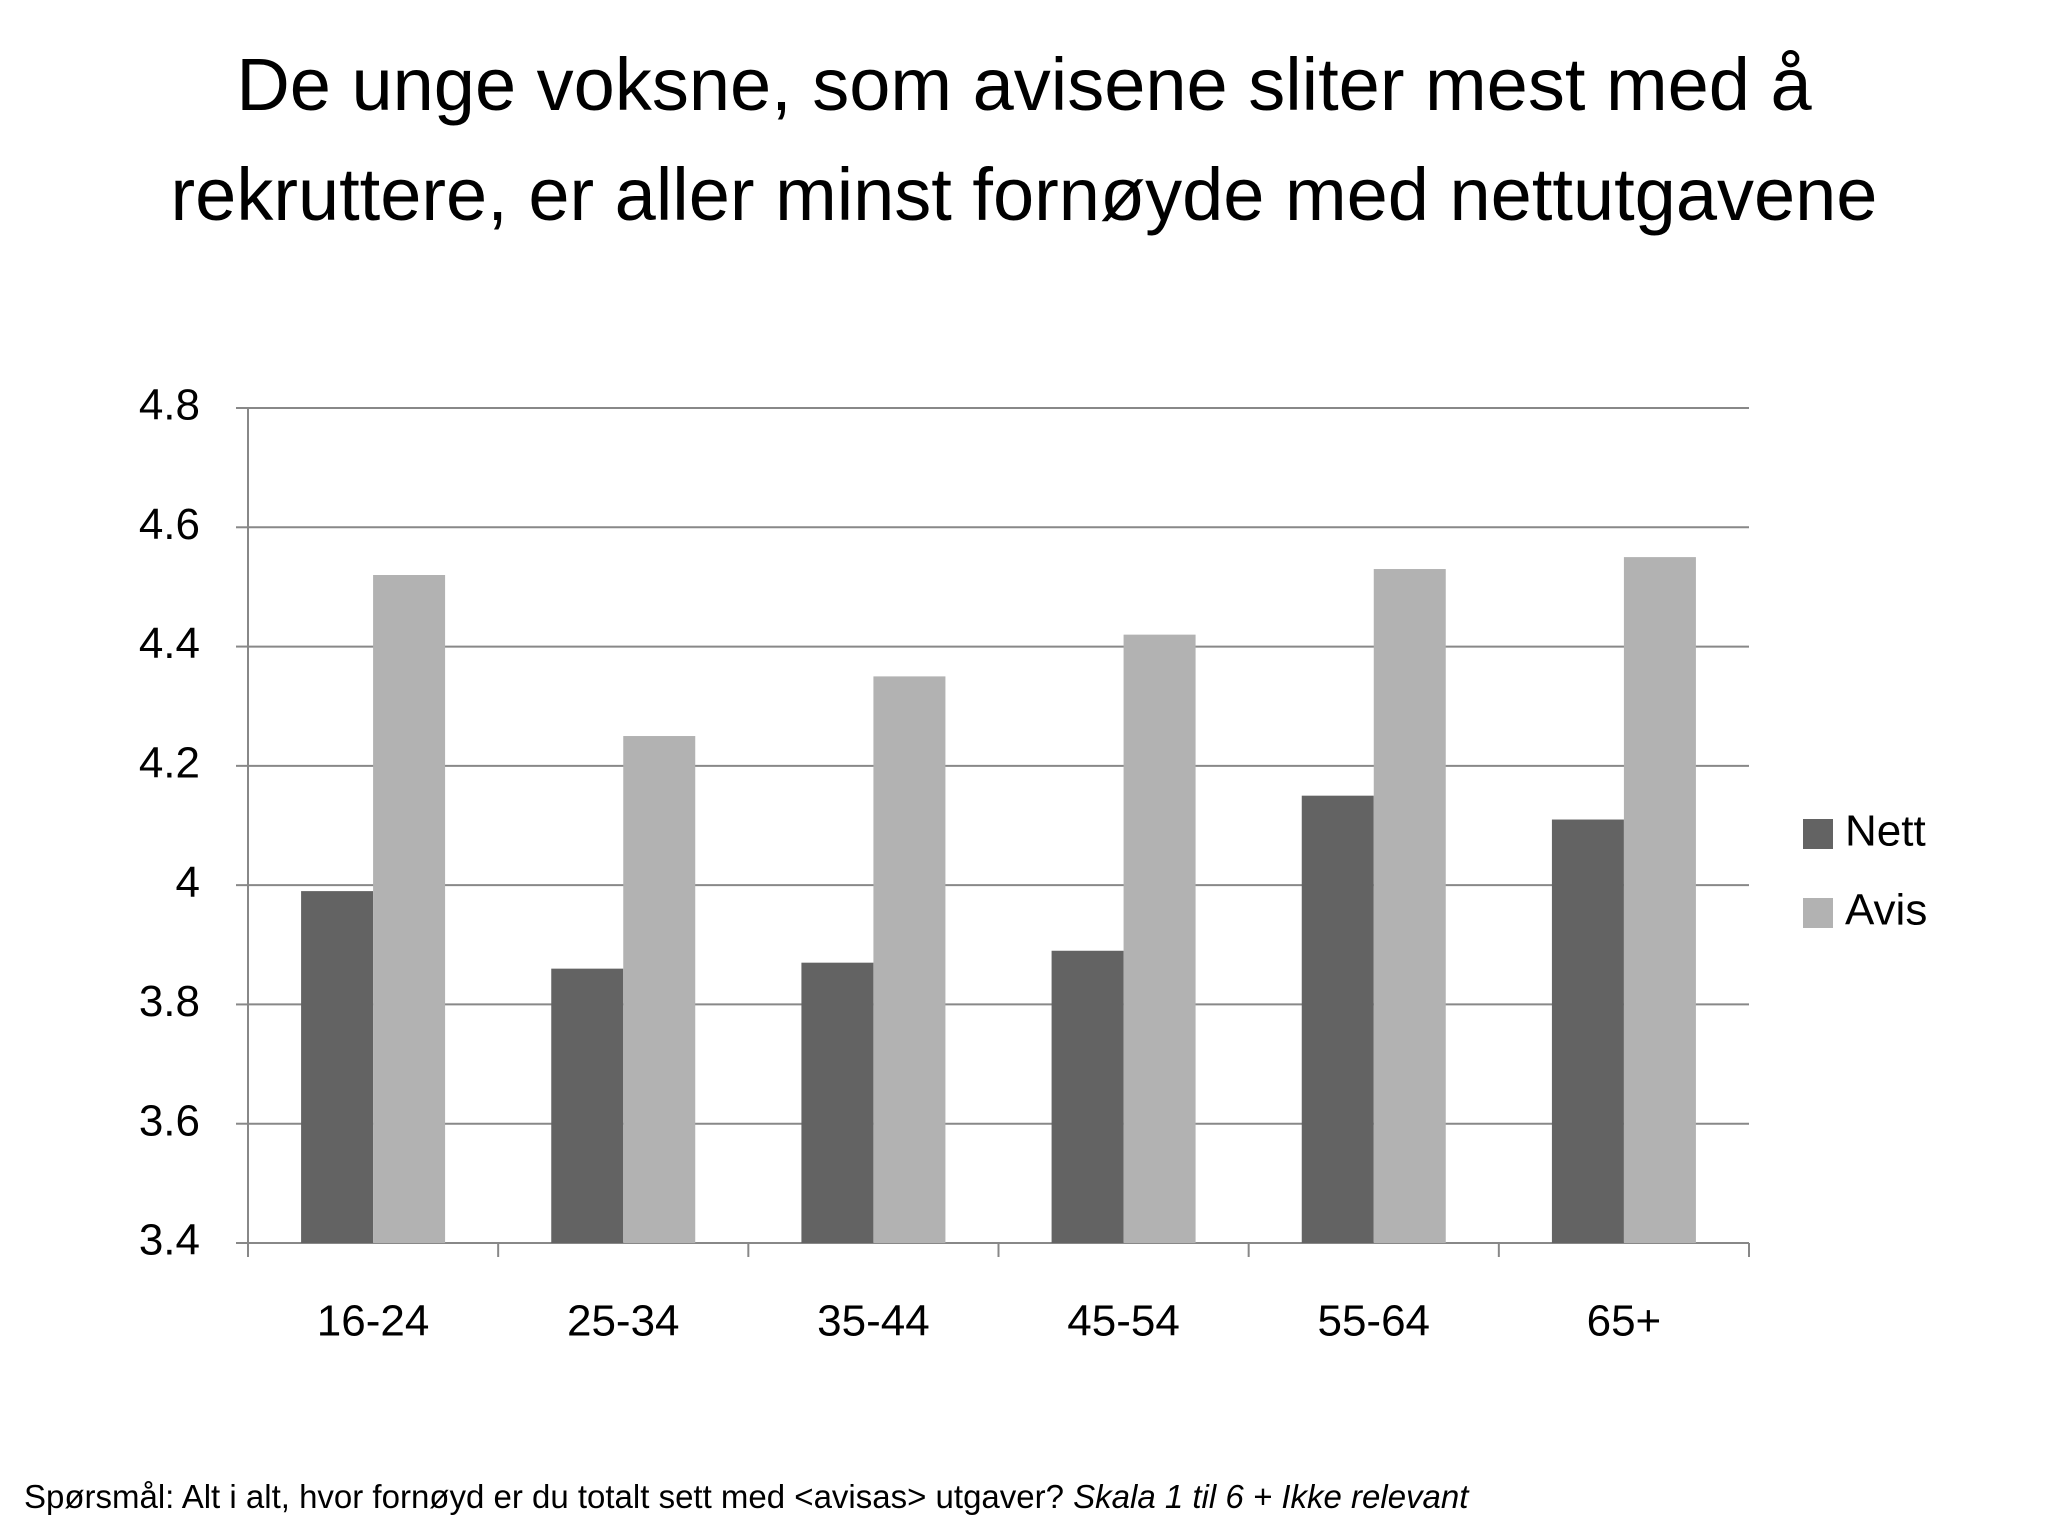 This screenshot has height=1536, width=2048. Describe the element at coordinates (1624, 1321) in the screenshot. I see `x-tick-label: 65+` at that location.